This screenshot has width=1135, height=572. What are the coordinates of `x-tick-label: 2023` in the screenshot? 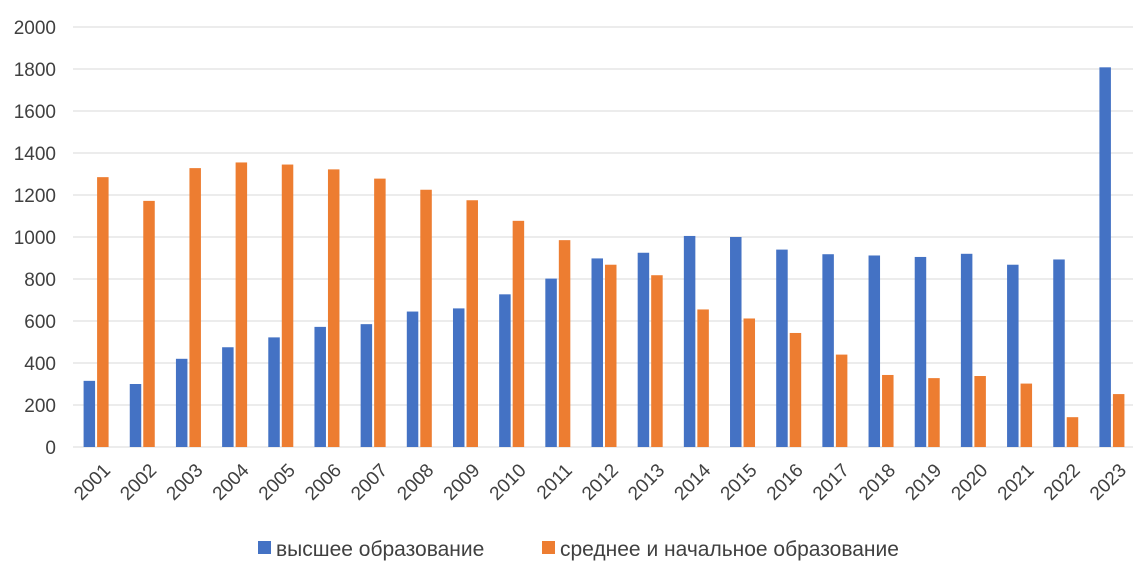 It's located at (1108, 482).